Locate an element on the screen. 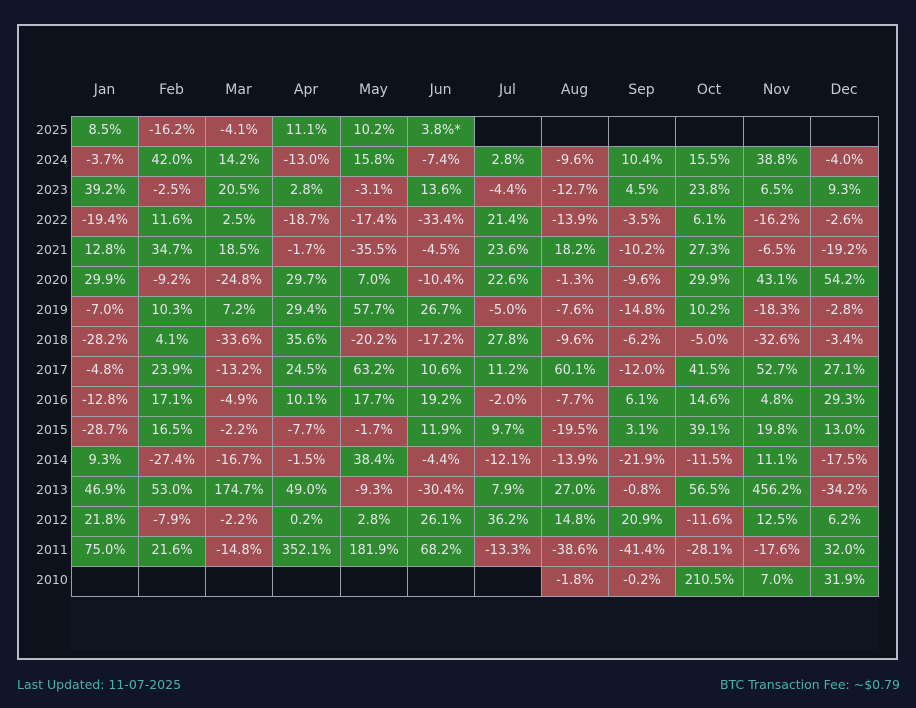 The width and height of the screenshot is (916, 708). year-label: 2015 is located at coordinates (52, 429).